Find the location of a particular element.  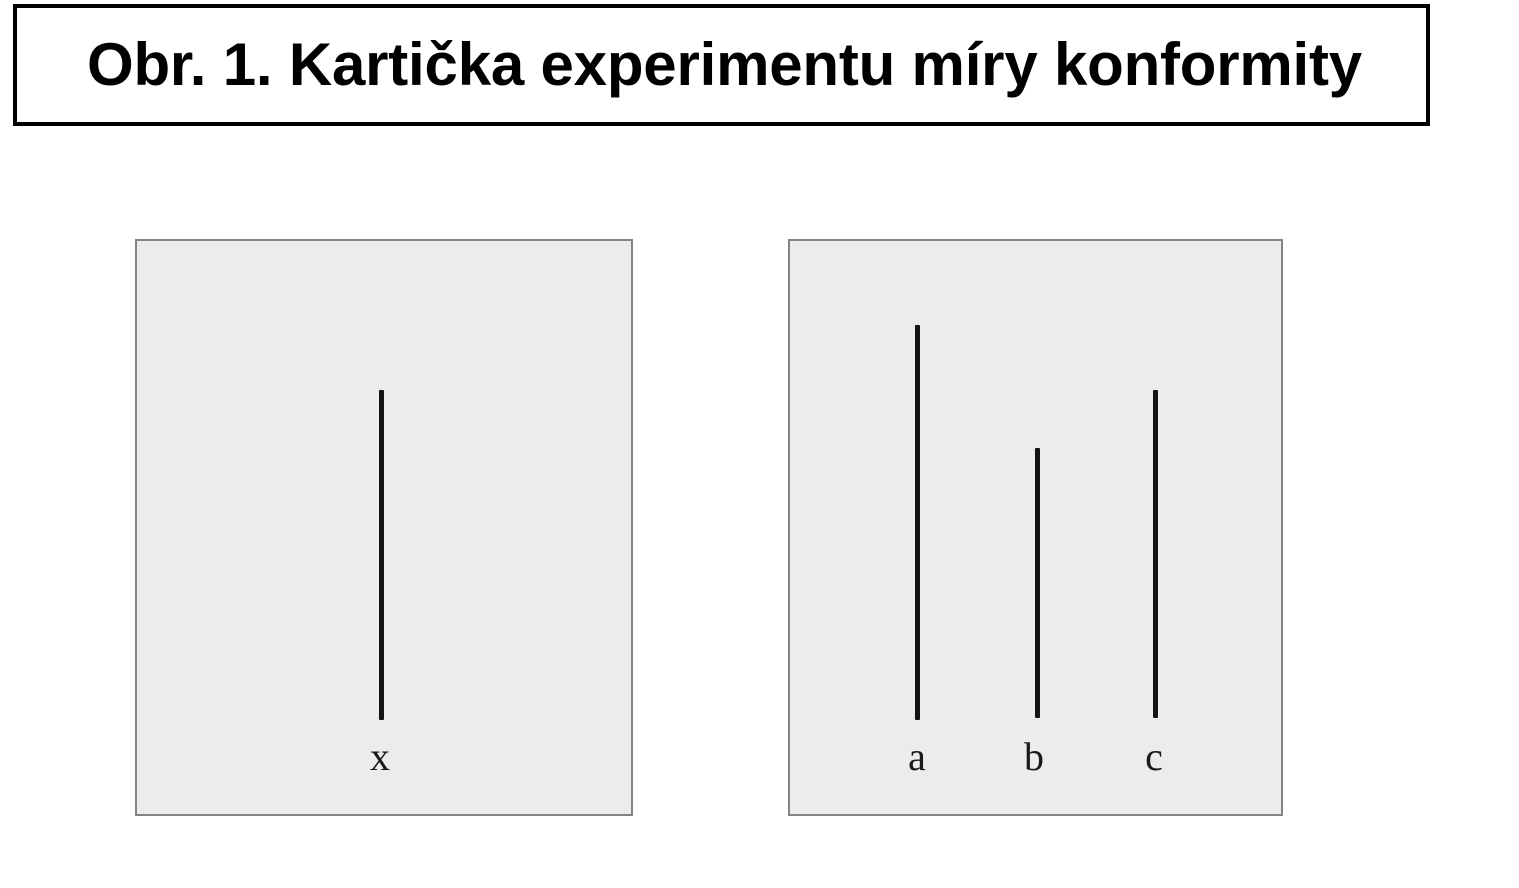

line-label-x: x is located at coordinates (380, 756).